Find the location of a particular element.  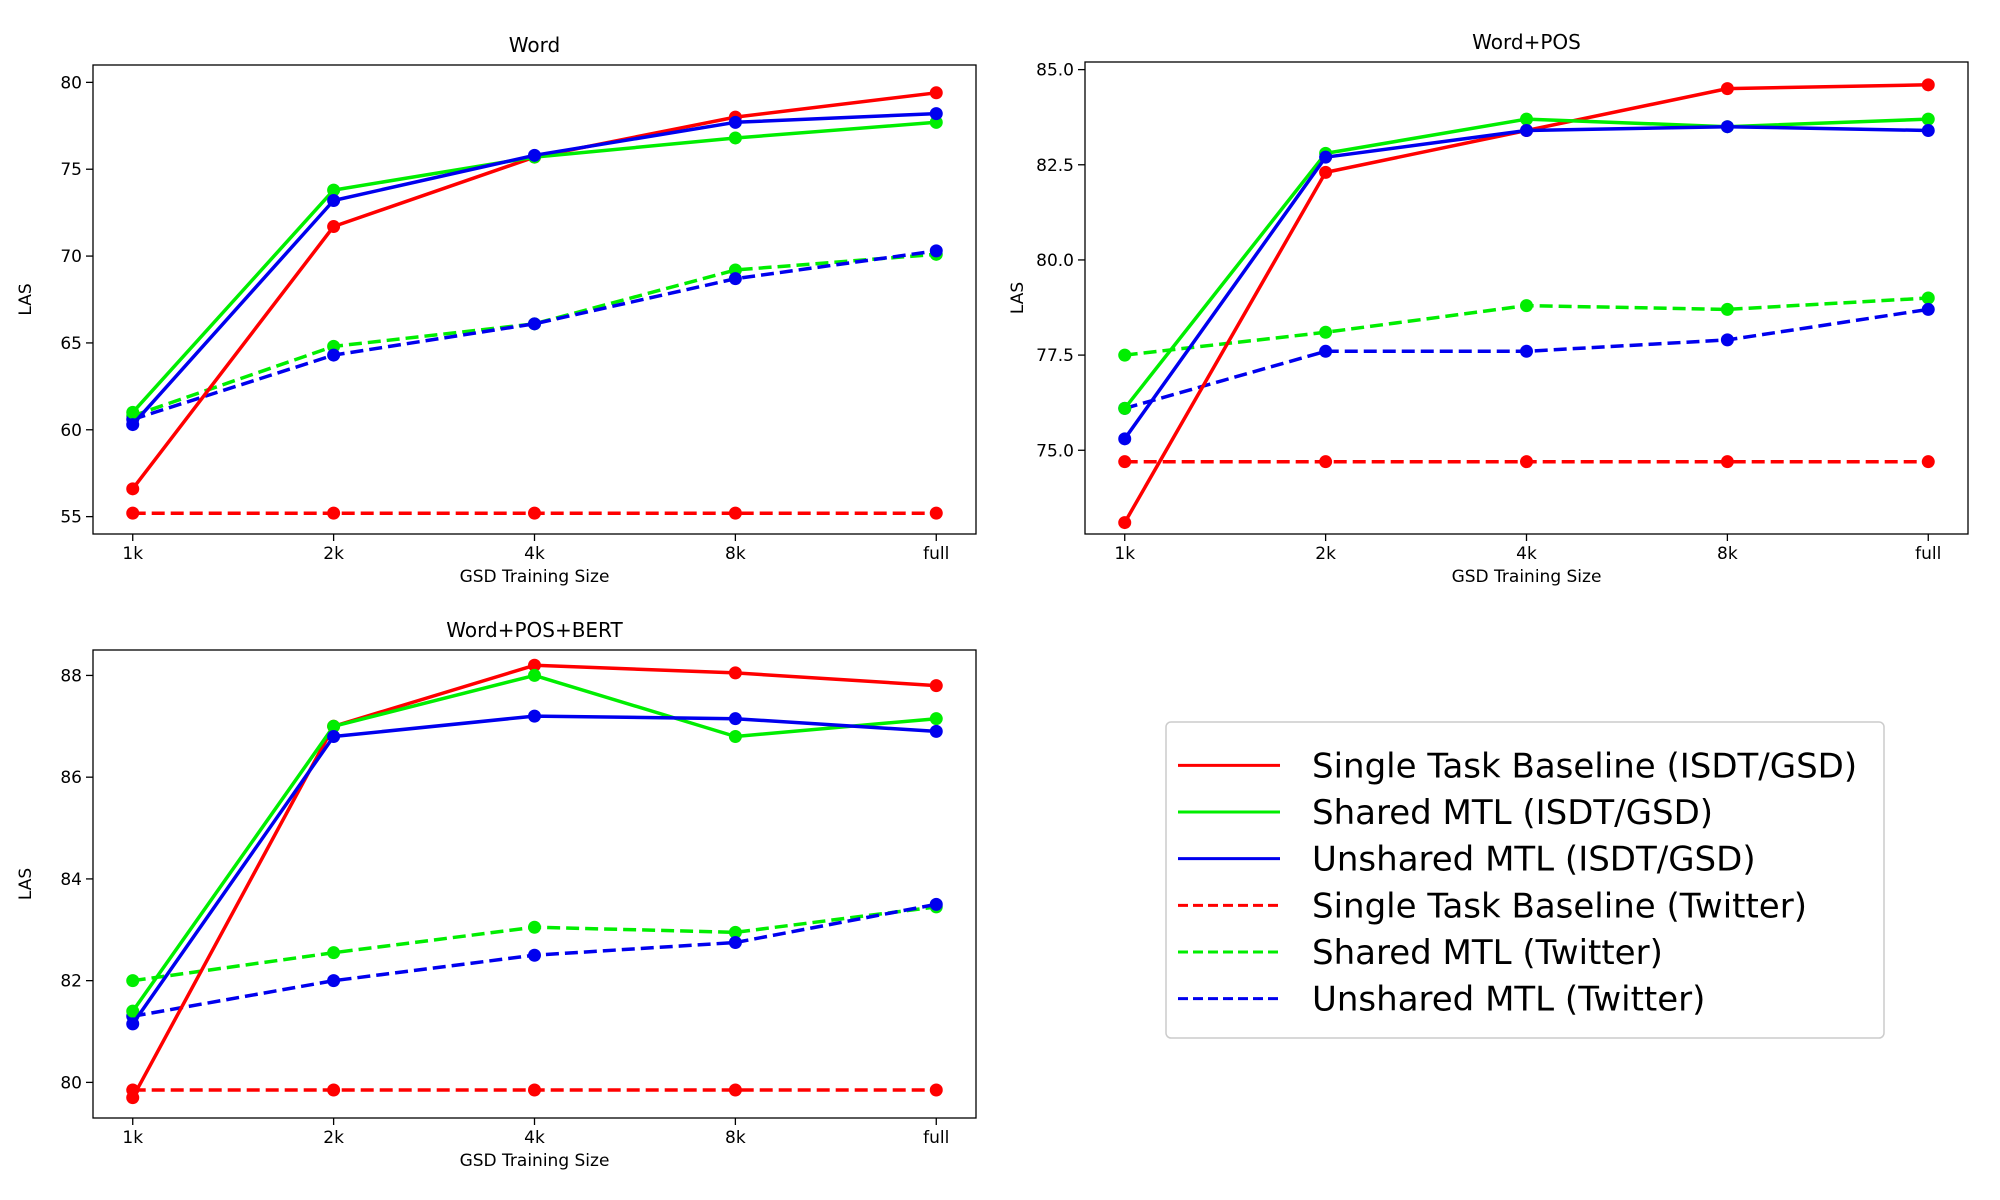

y-tick-label: 84 is located at coordinates (71, 880).